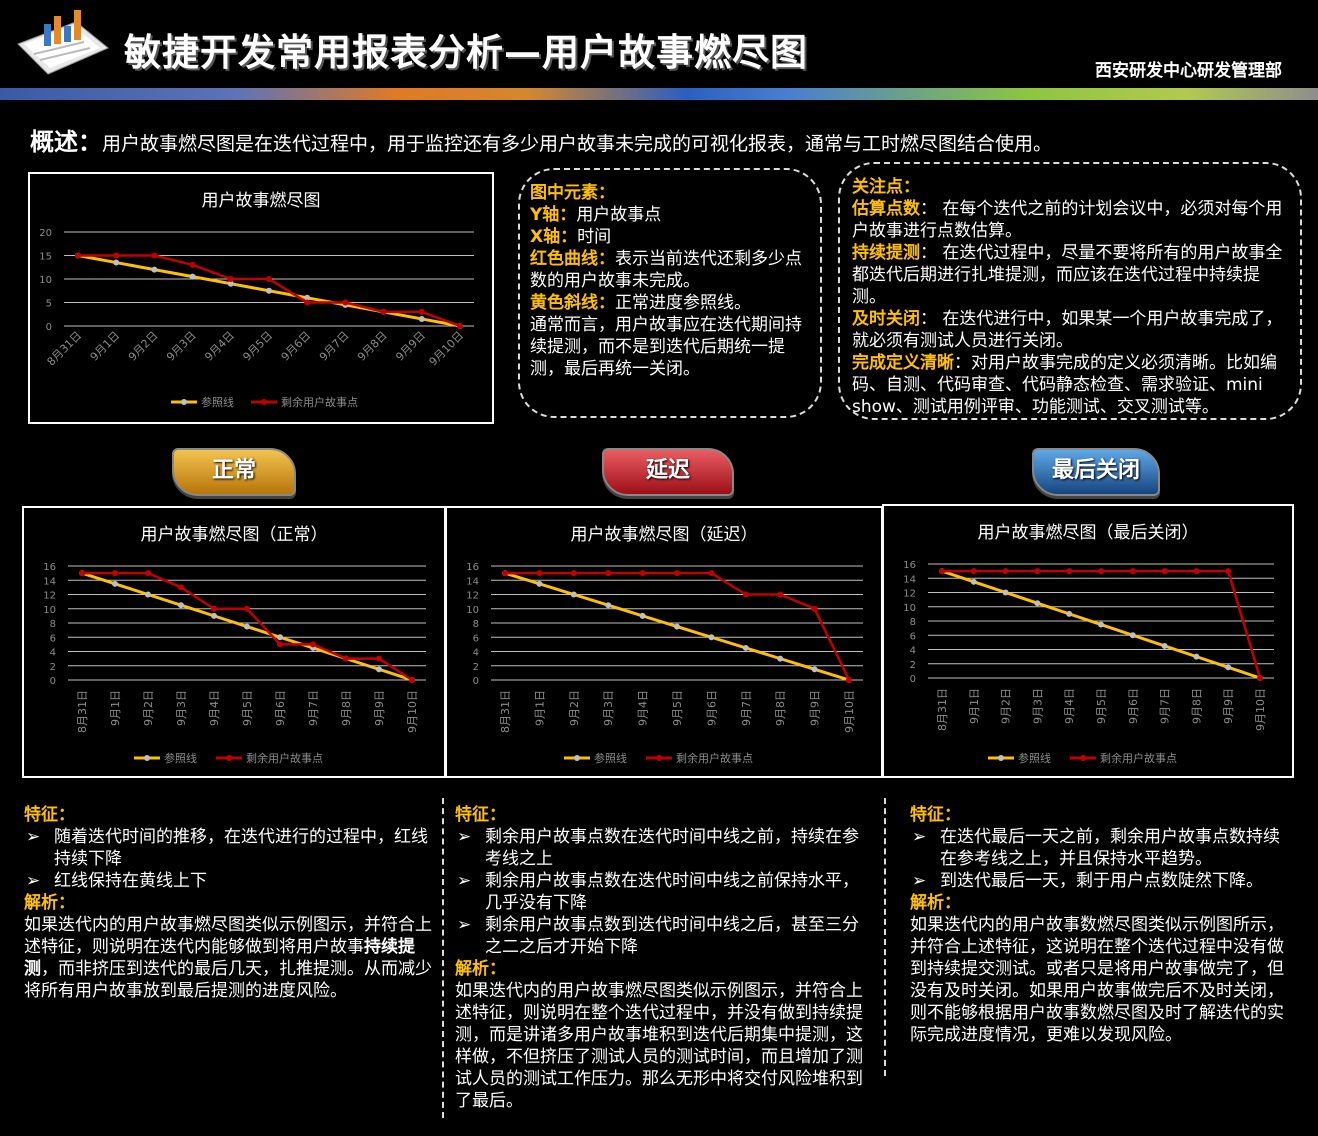  Describe the element at coordinates (49, 903) in the screenshot. I see `analysis-heading: 解析：` at that location.